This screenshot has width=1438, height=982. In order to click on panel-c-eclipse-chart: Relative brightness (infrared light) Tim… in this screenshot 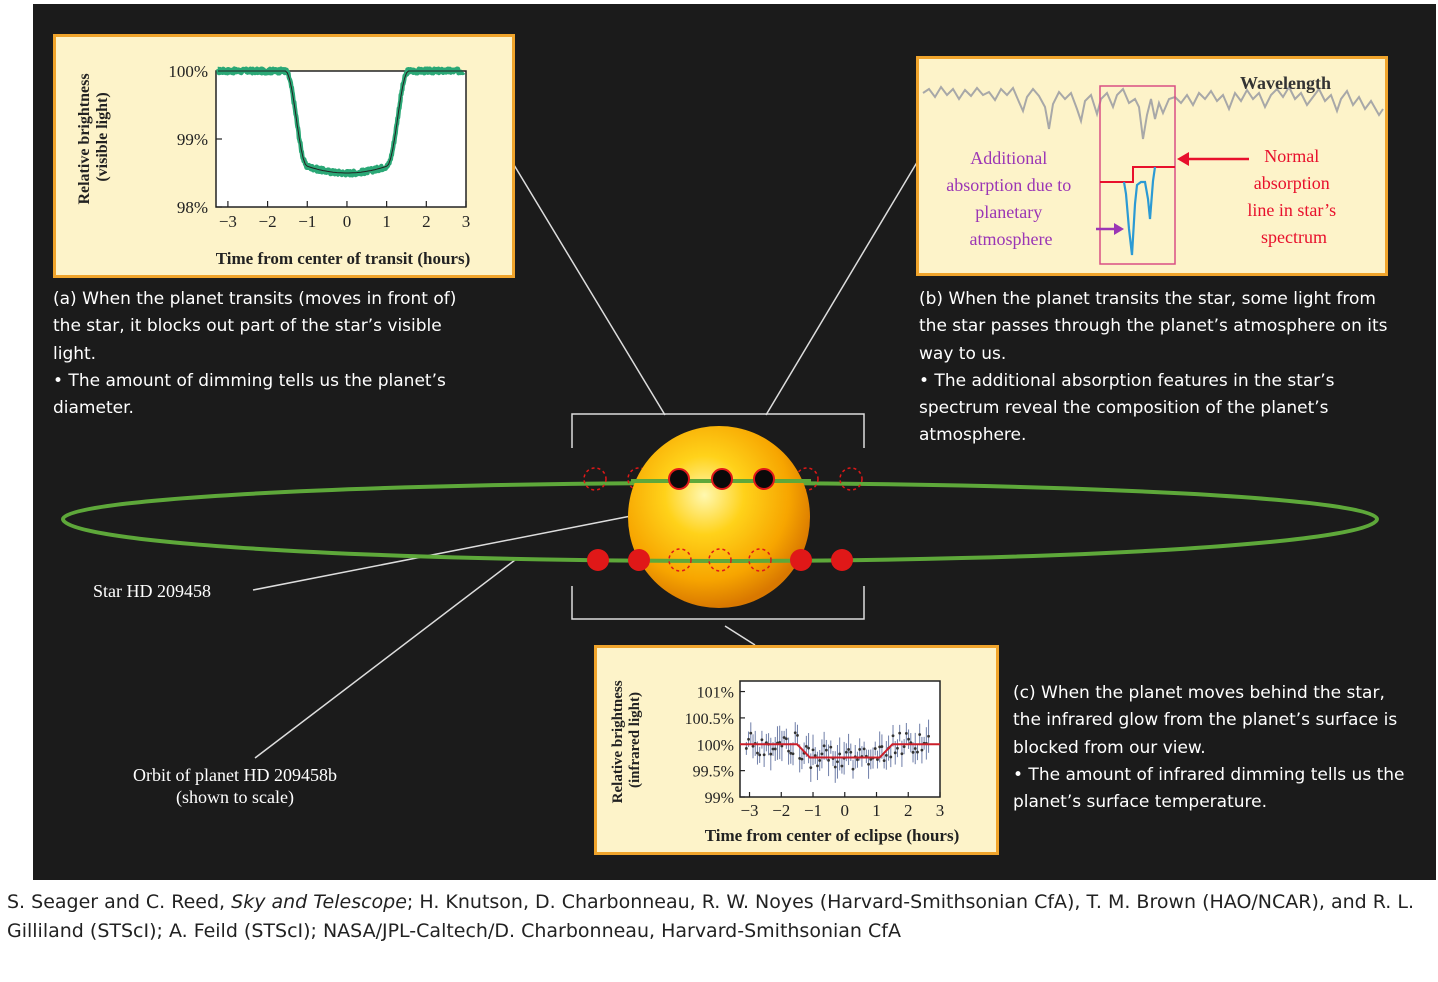, I will do `click(796, 750)`.